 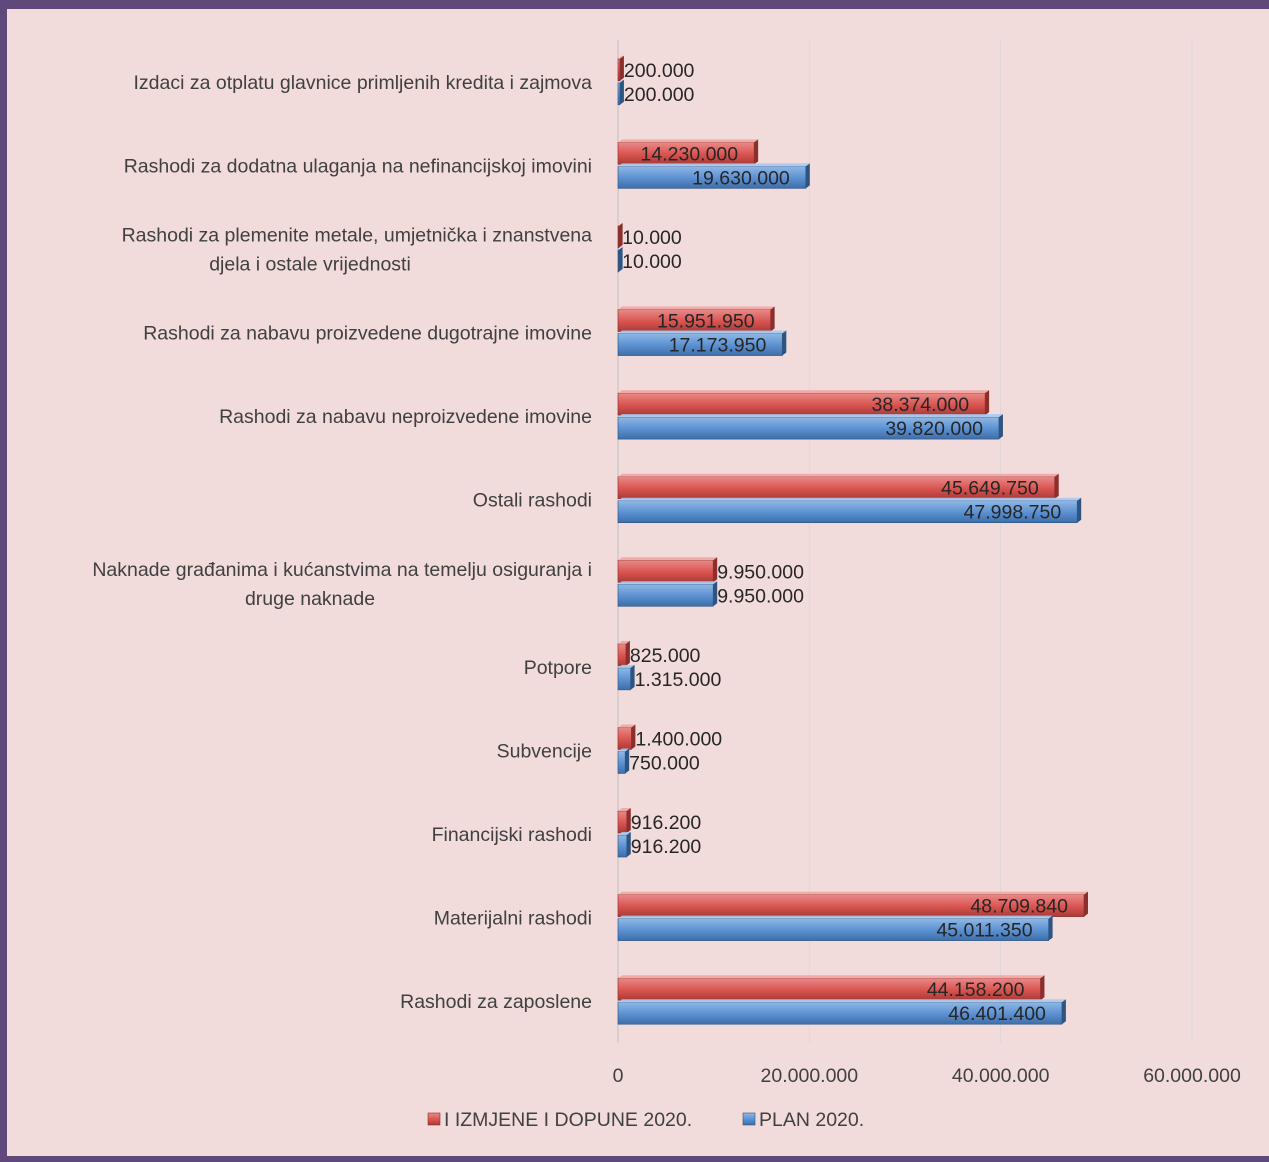 I want to click on legend-label: I IZMJENE I DOPUNE 2020., so click(x=568, y=1120).